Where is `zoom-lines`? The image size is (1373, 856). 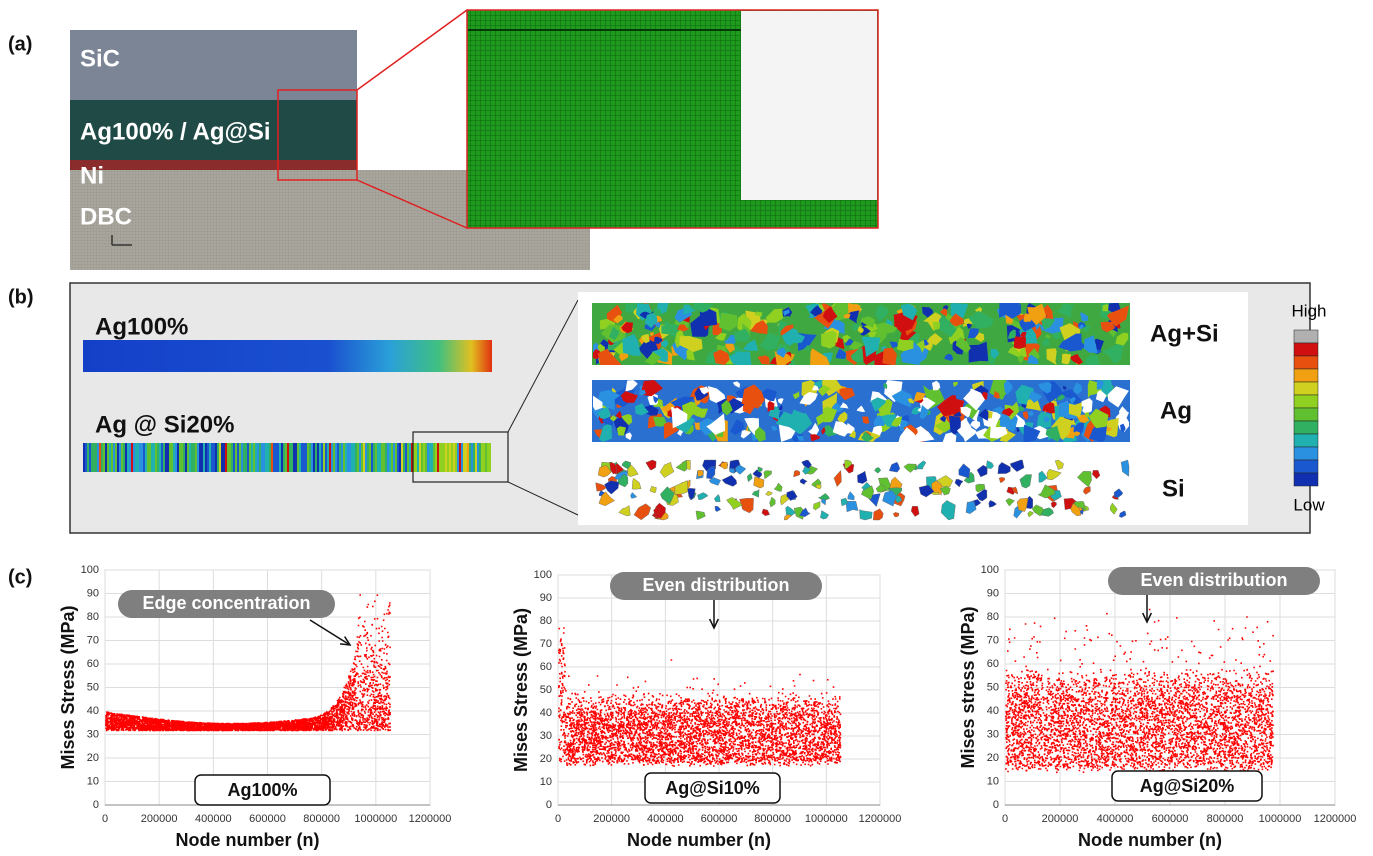
zoom-lines is located at coordinates (412, 119).